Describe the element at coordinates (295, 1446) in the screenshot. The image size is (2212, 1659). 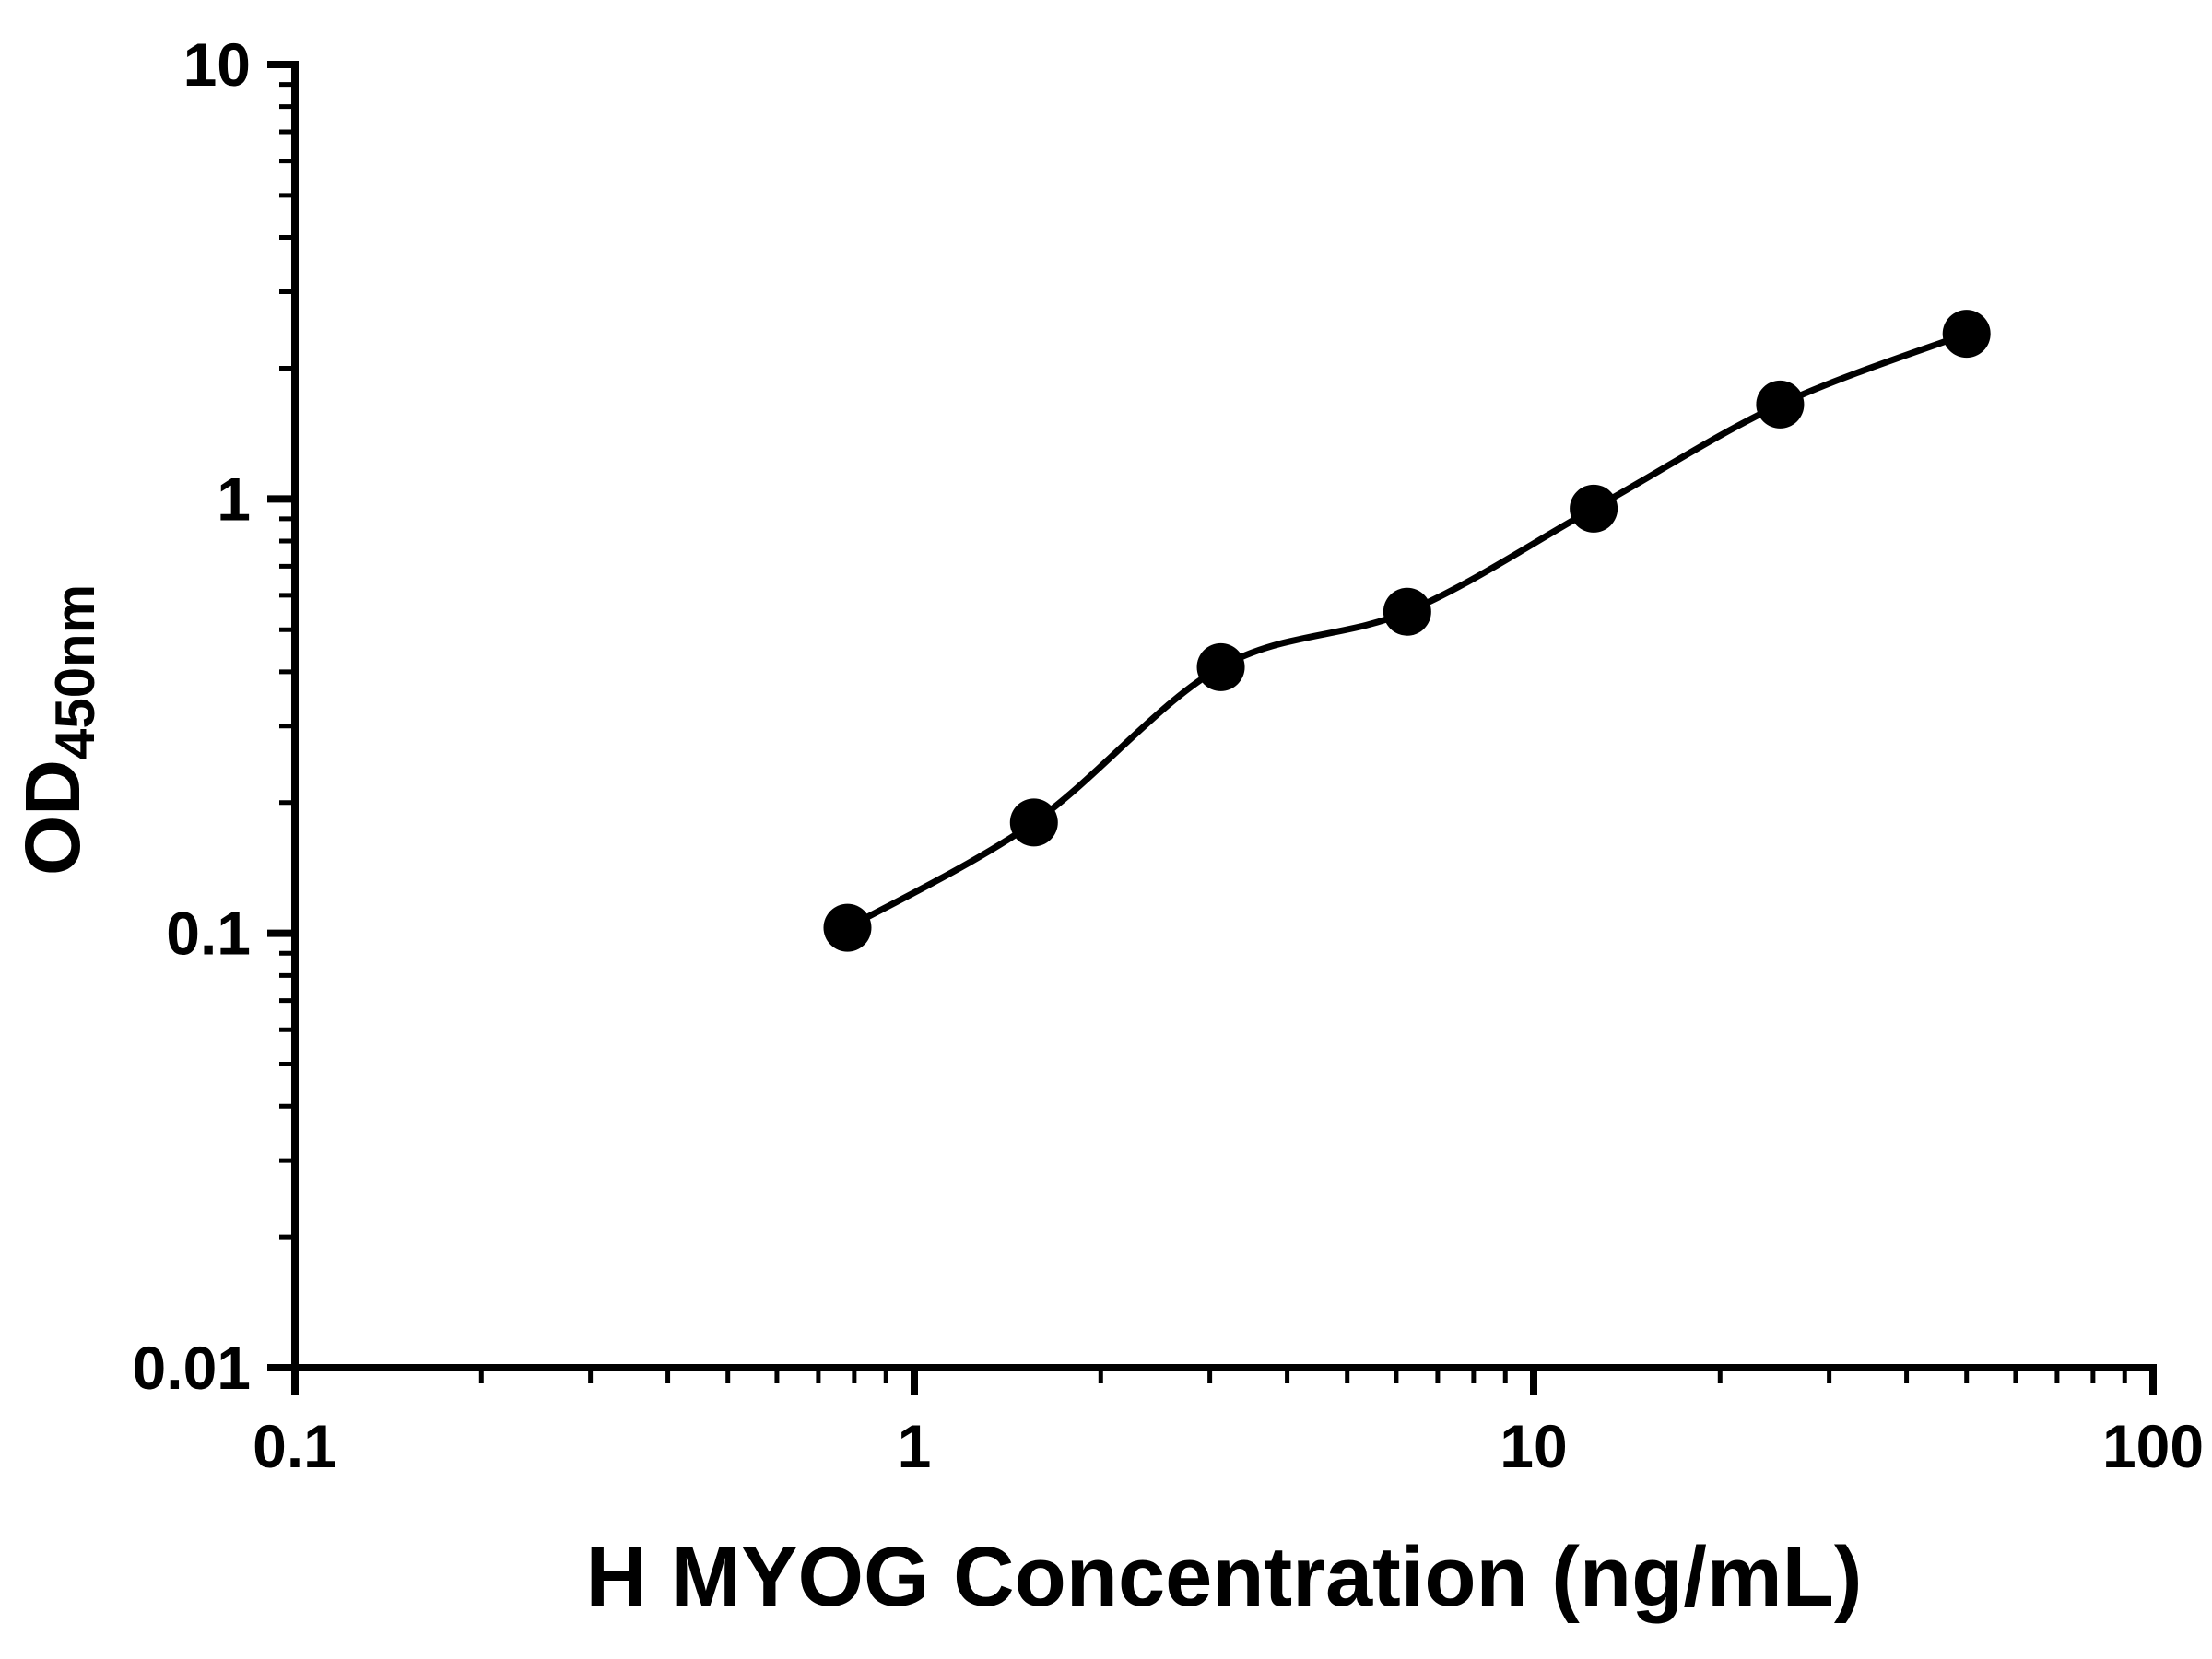
I see `x-axis-tick-label: 0.1` at that location.